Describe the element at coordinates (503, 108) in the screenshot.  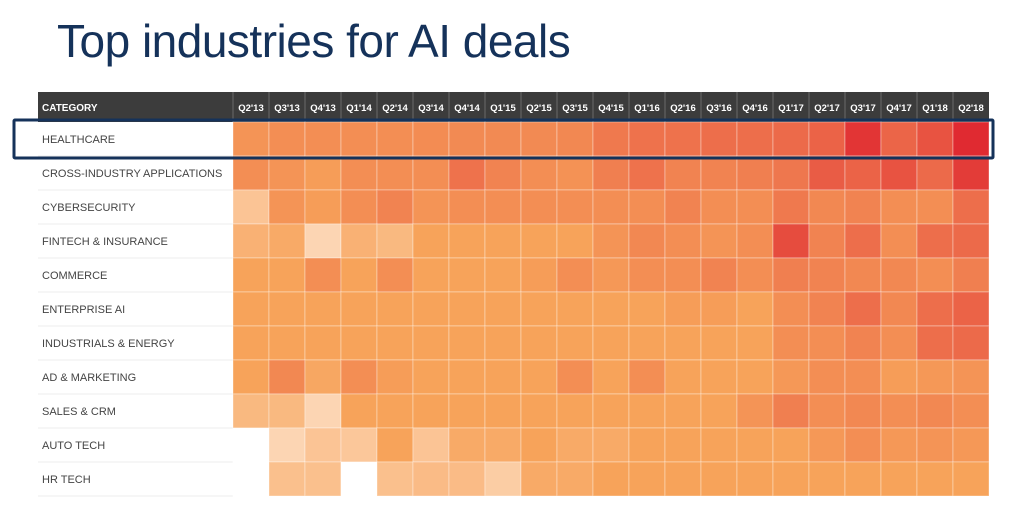
I see `column-label: Q1'15` at that location.